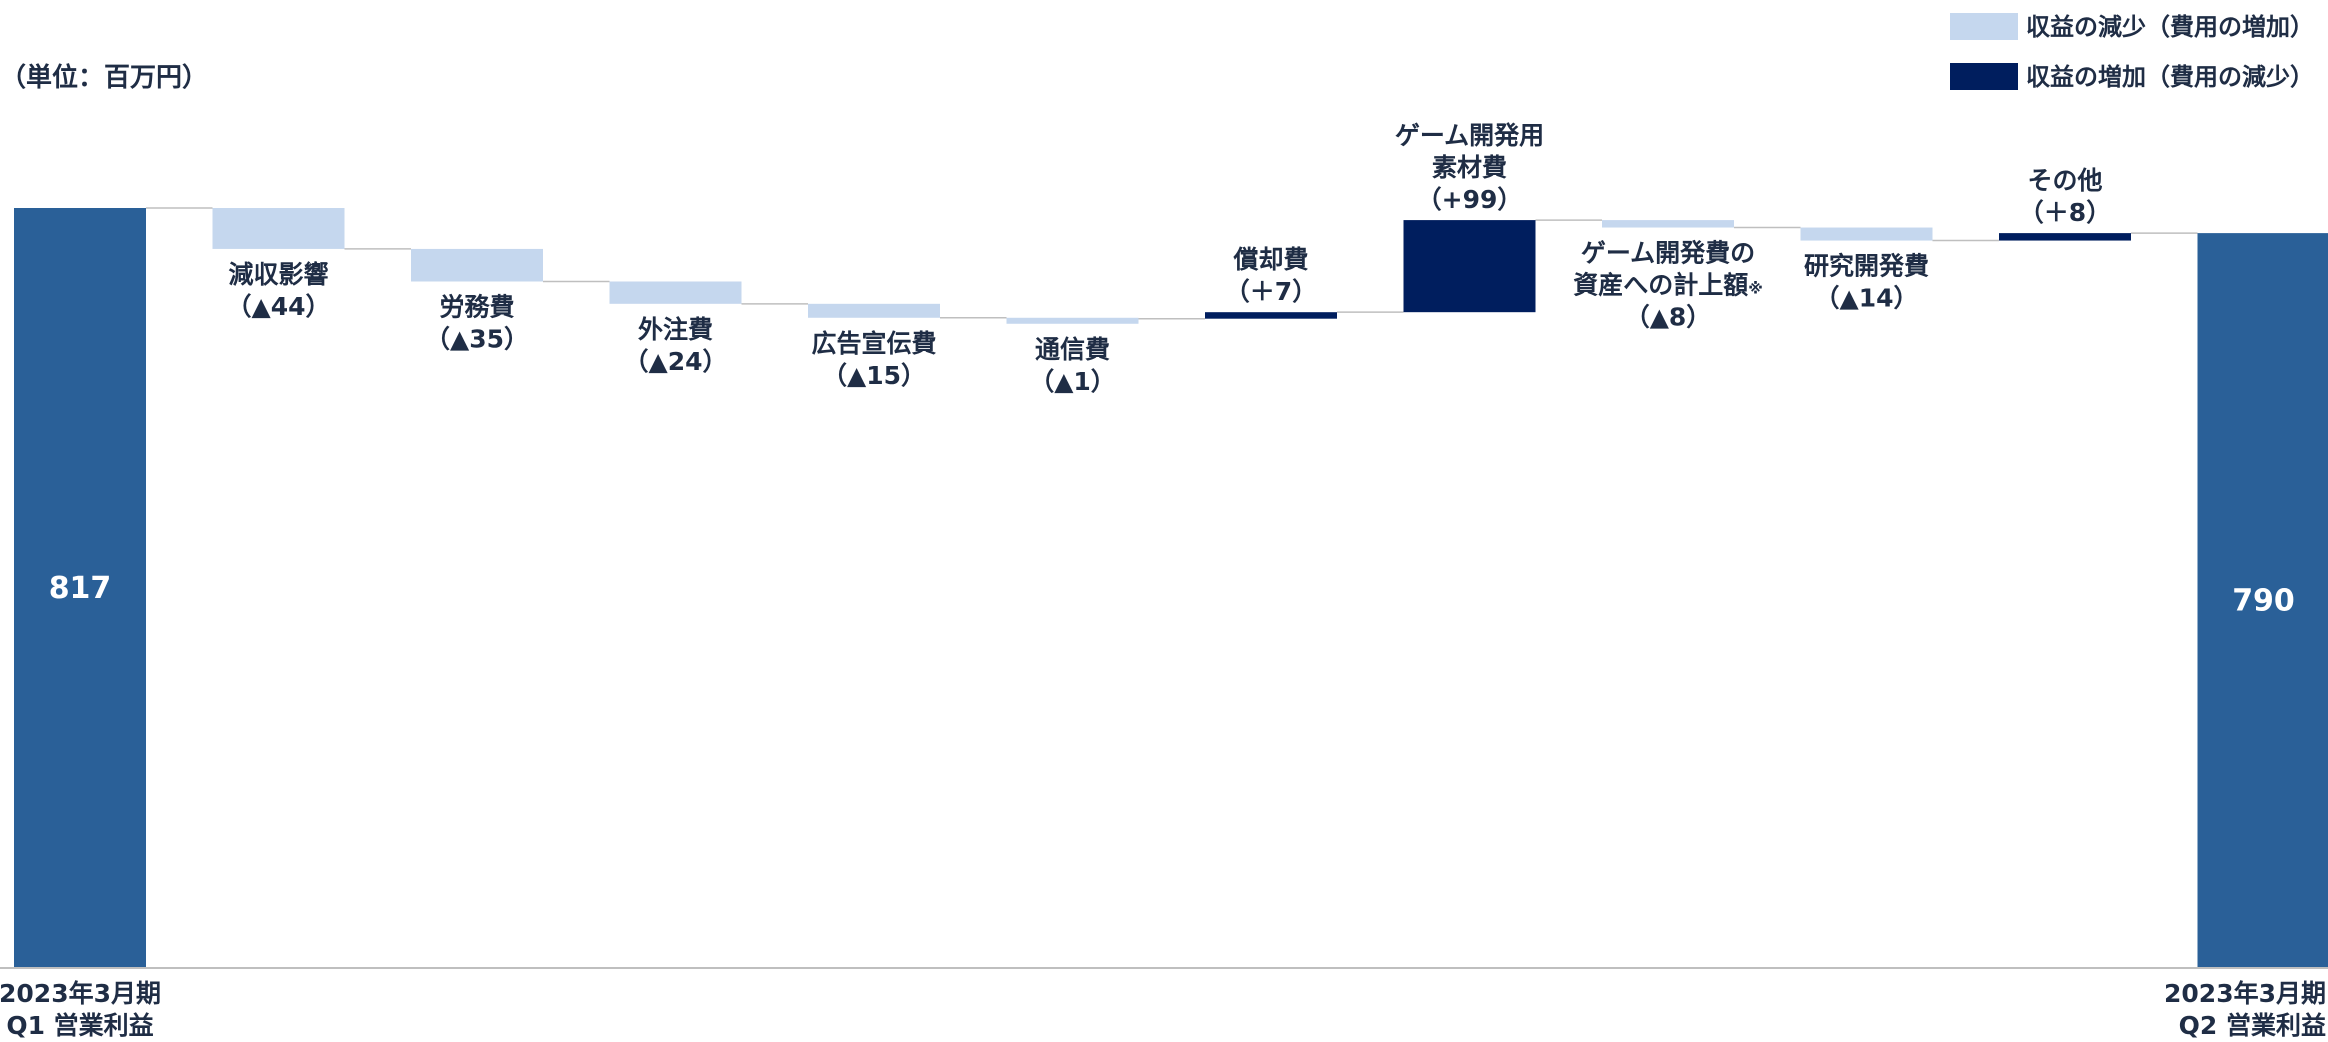 The image size is (2328, 1042). I want to click on step-change-8: （▲8）, so click(1668, 317).